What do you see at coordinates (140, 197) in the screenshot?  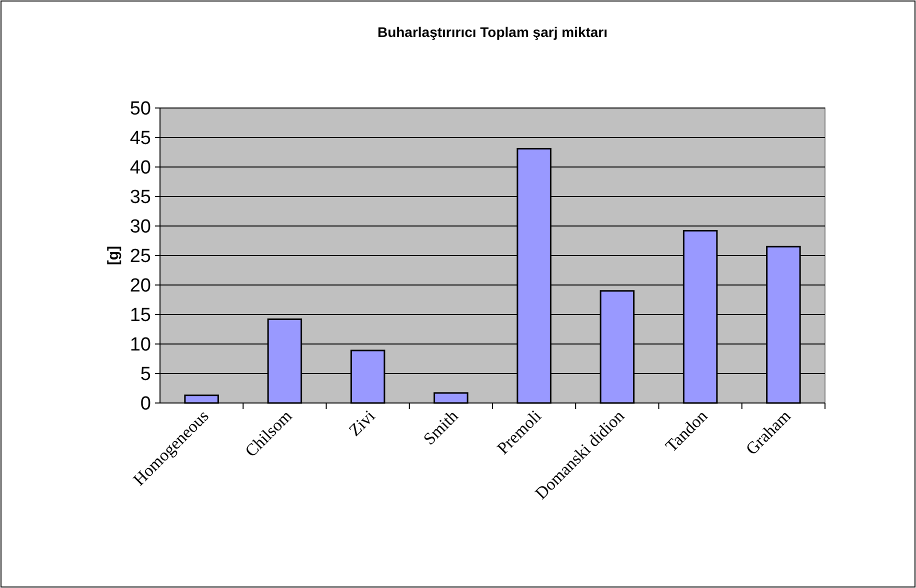 I see `y-tick-label: 35` at bounding box center [140, 197].